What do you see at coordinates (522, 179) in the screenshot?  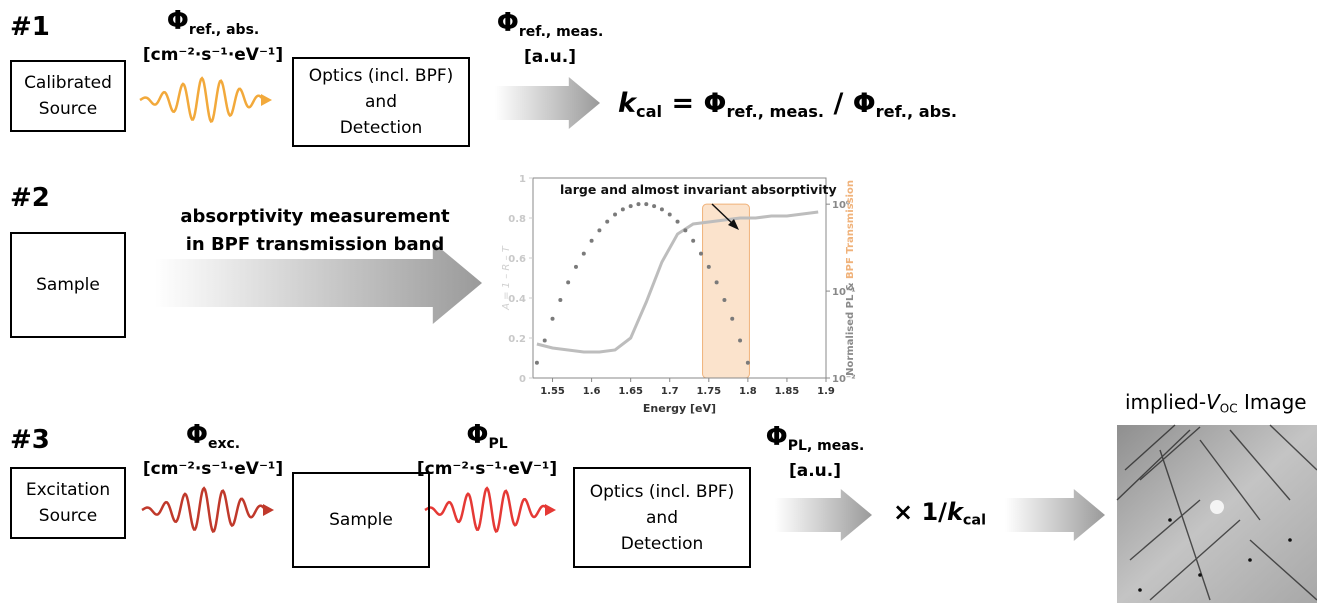 I see `y-tick-label: 1` at bounding box center [522, 179].